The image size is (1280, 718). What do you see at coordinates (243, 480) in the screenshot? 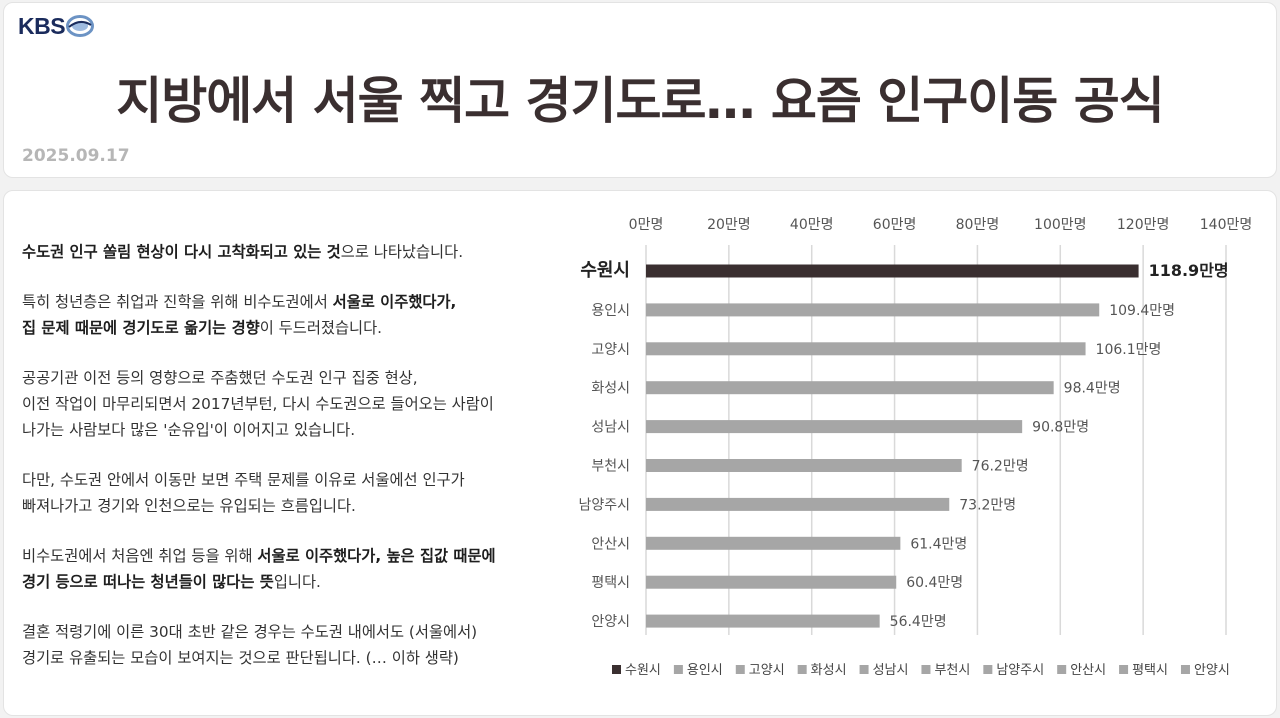
I see `paragraph-text: 다만, 수도권 안에서 이동만 보면 주택 문제를 이유로 서울에선 인구가` at bounding box center [243, 480].